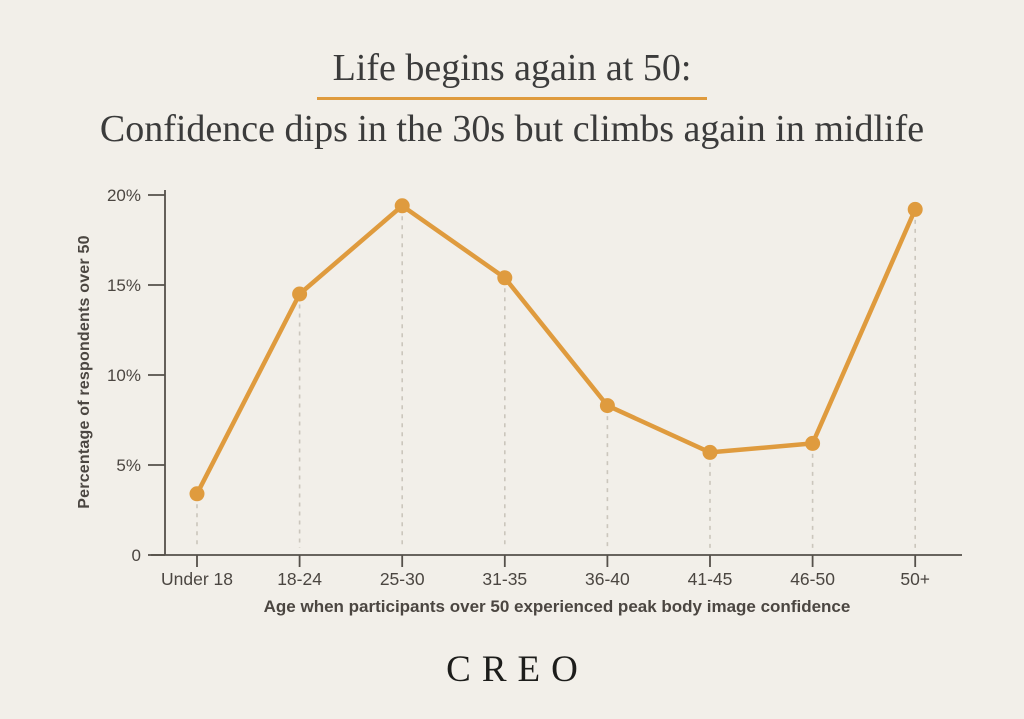 The width and height of the screenshot is (1024, 719). Describe the element at coordinates (197, 579) in the screenshot. I see `x-tick-label: Under 18` at that location.